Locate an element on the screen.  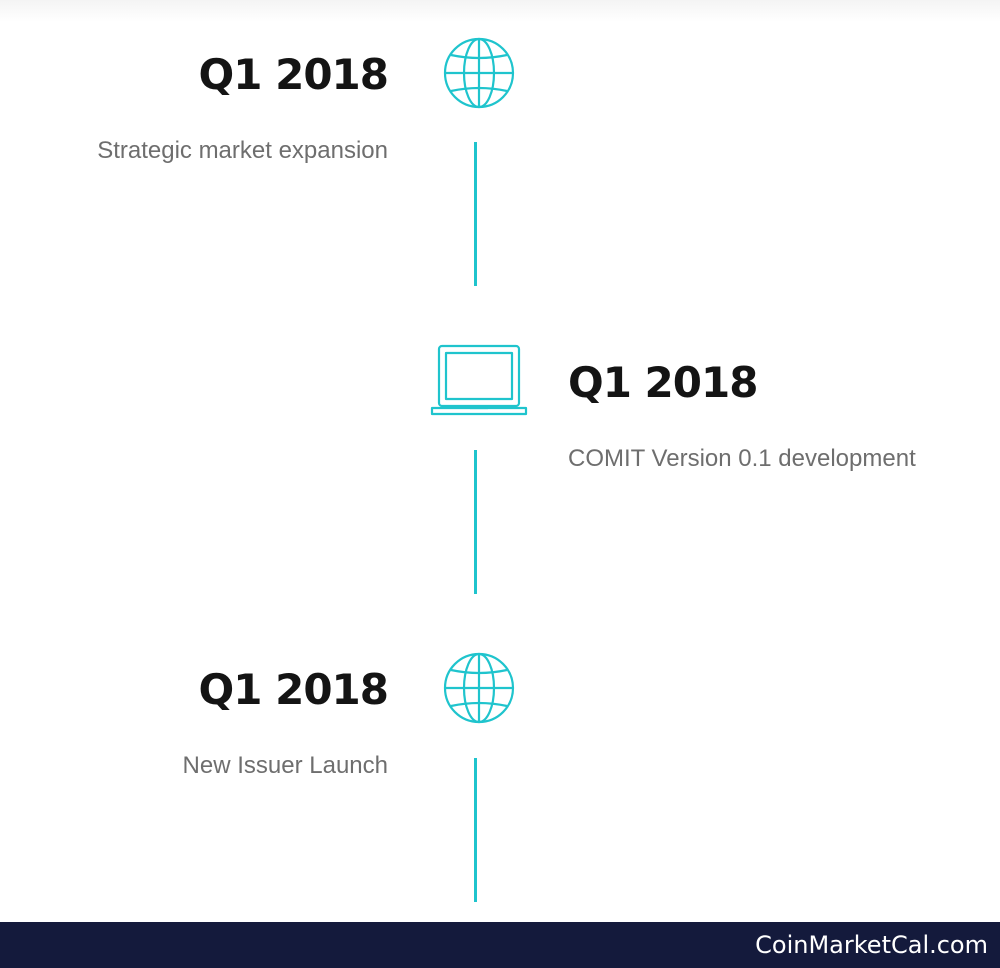
milestone-description: COMIT Version 0.1 development is located at coordinates (742, 458).